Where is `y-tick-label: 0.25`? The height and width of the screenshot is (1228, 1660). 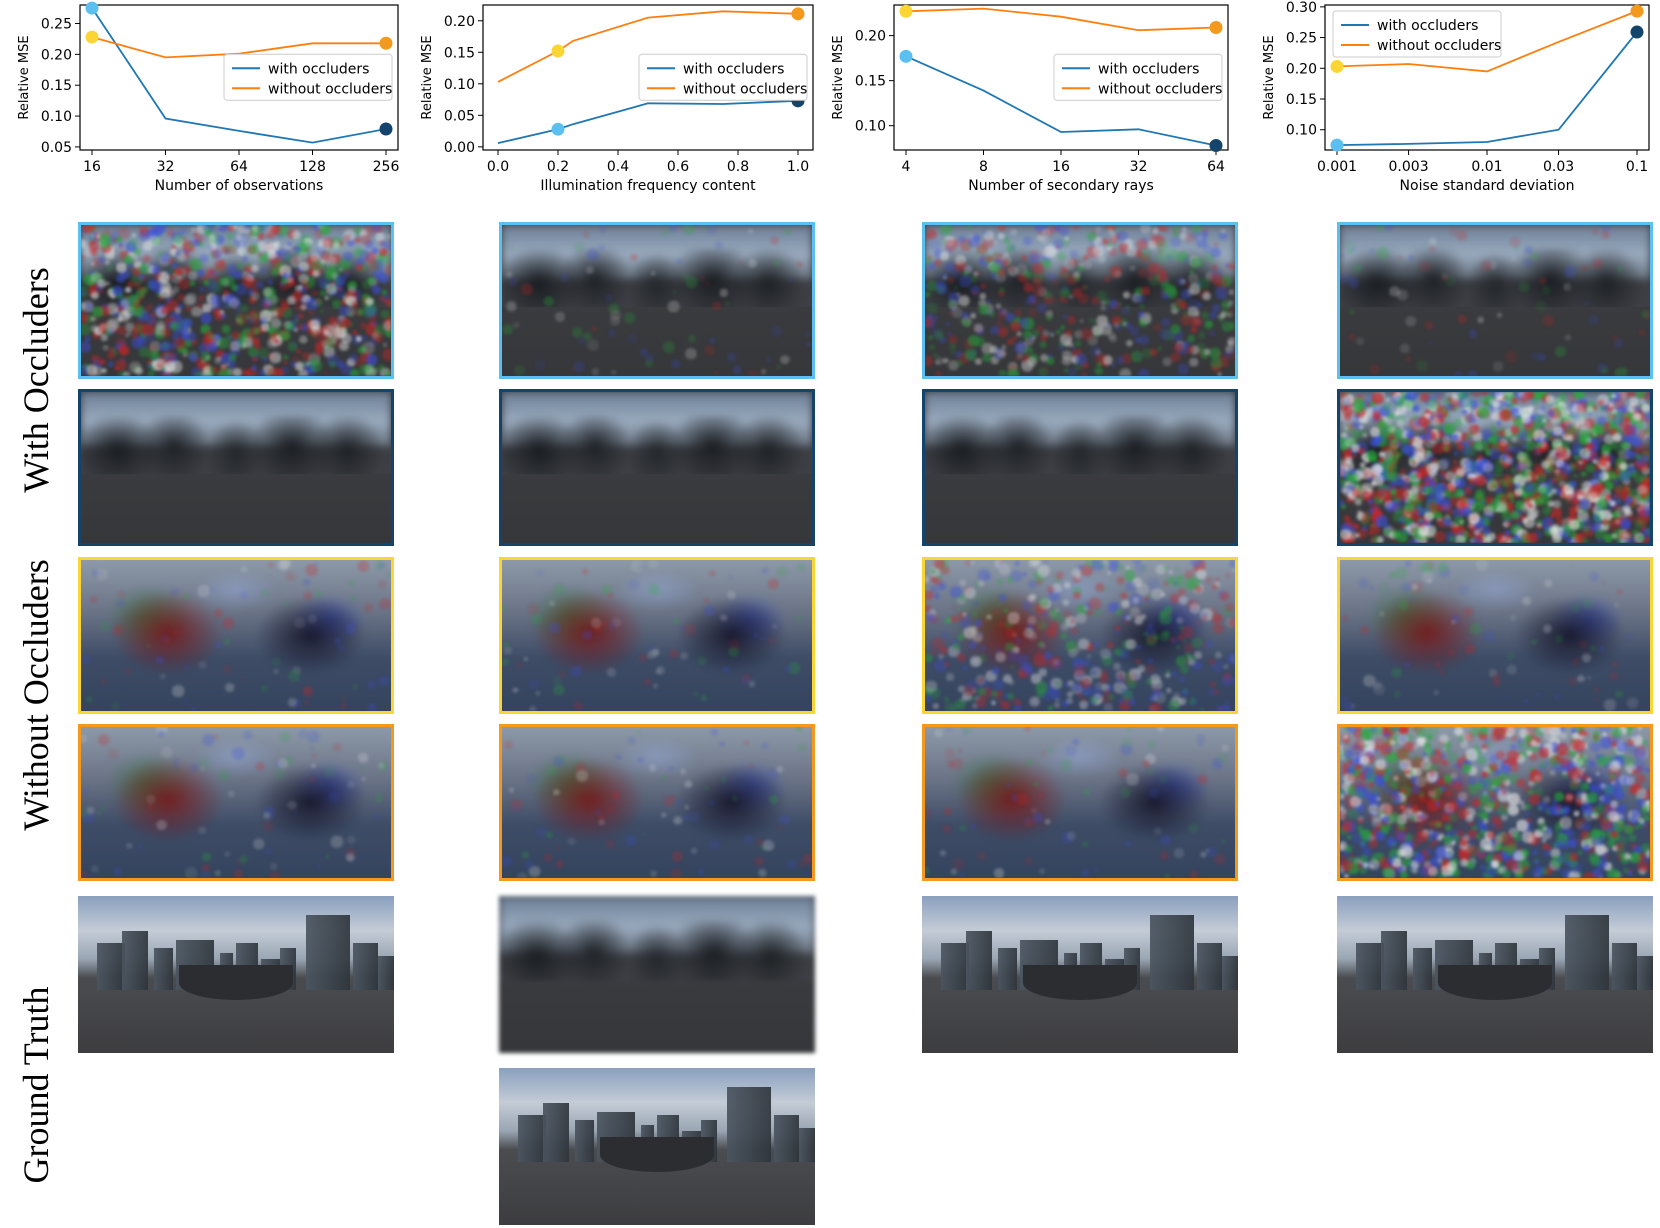
y-tick-label: 0.25 is located at coordinates (1301, 39).